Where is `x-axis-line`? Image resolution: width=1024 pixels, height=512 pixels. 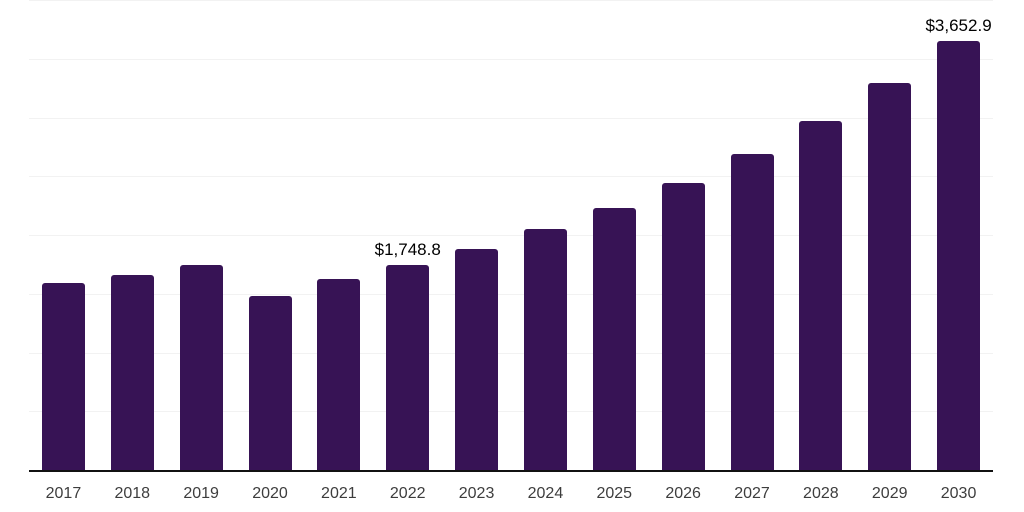 x-axis-line is located at coordinates (511, 471).